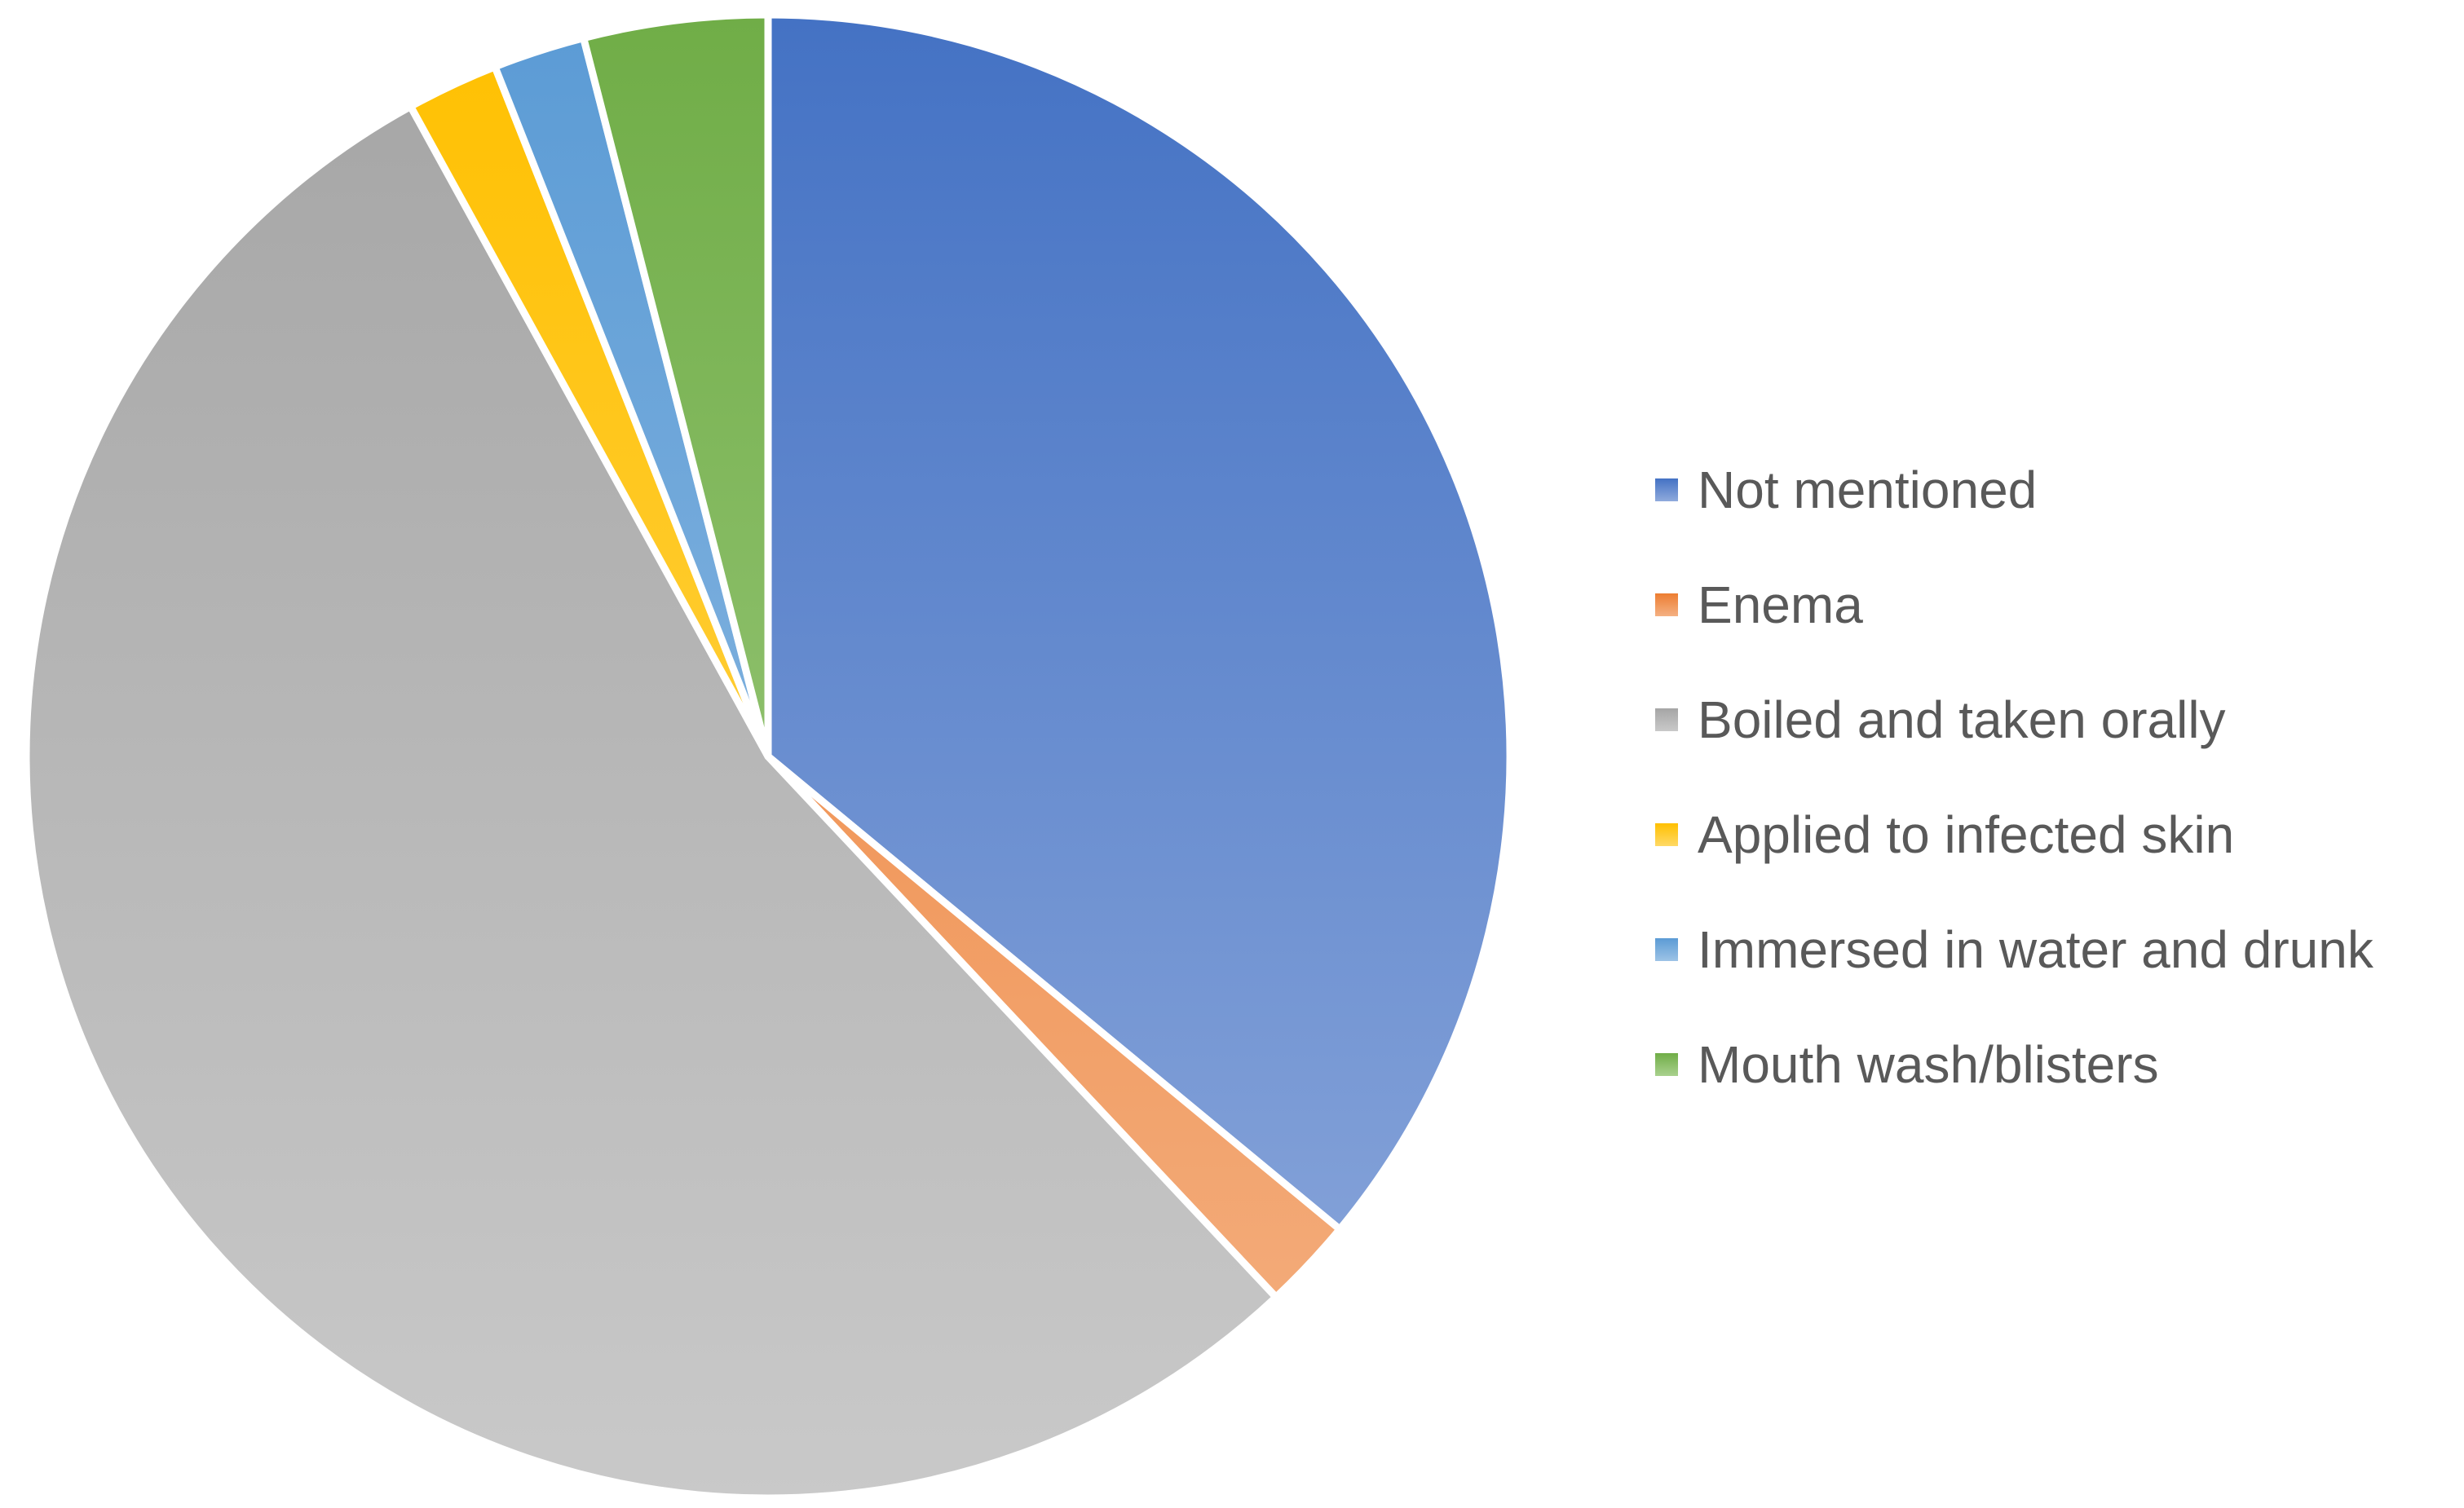 This screenshot has height=1508, width=2464. Describe the element at coordinates (676, 386) in the screenshot. I see `pie-slice-mouth-wash-blisters` at that location.